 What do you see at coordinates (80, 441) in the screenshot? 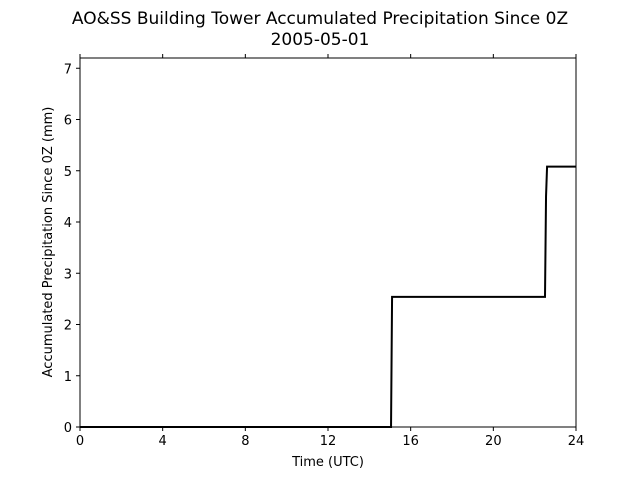
I see `x-tick-label: 0` at bounding box center [80, 441].